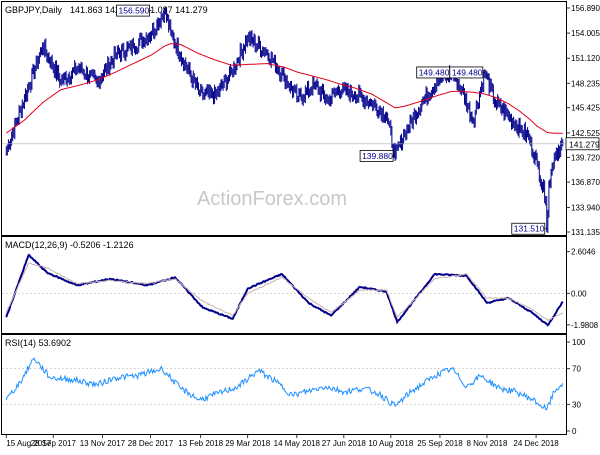  I want to click on xtick-label: 10 Aug 2018, so click(390, 443).